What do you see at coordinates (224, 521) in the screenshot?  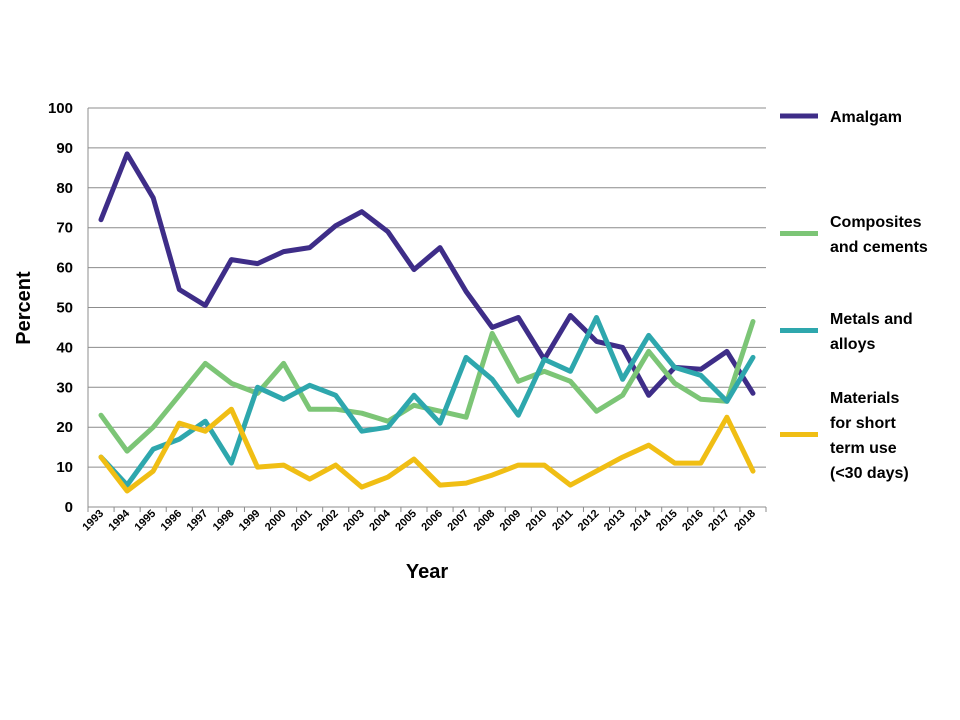 I see `x-tick-label: 1998` at bounding box center [224, 521].